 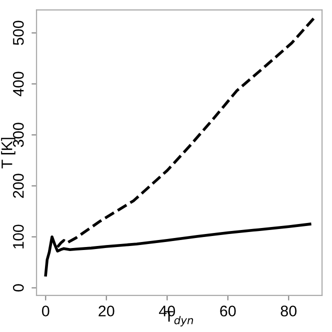 What do you see at coordinates (18, 186) in the screenshot?
I see `y-tick-label: 200` at bounding box center [18, 186].